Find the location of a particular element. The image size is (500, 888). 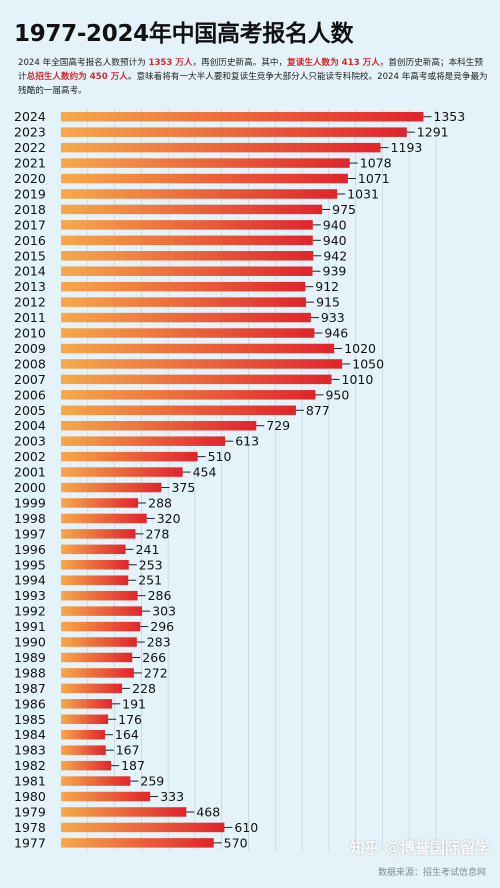

page-title: 1977-2024年中国高考报名人数 is located at coordinates (184, 34).